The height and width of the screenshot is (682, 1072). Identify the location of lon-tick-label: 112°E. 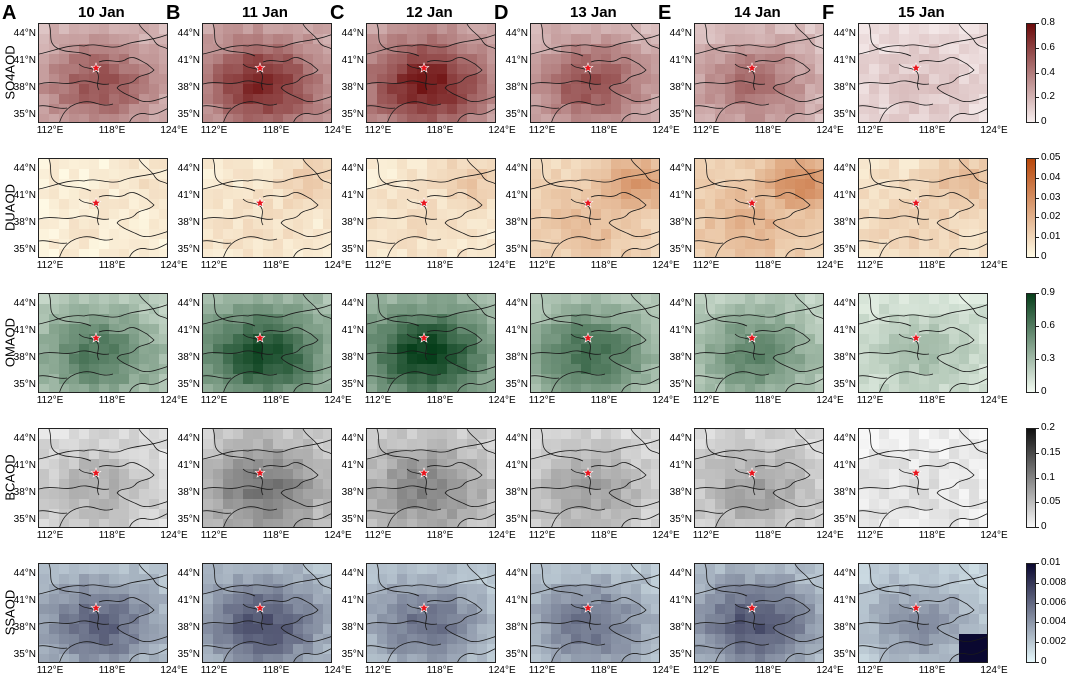
(706, 130).